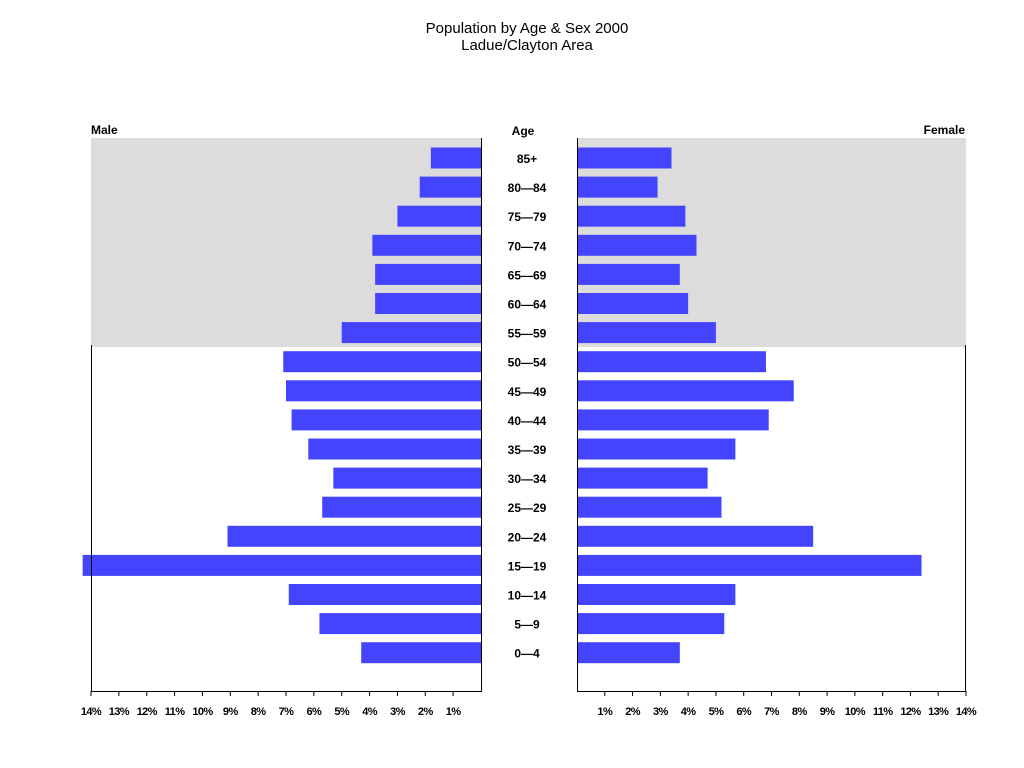 The image size is (1024, 768). I want to click on chart-title: Population by Age & Sex 2000, so click(527, 28).